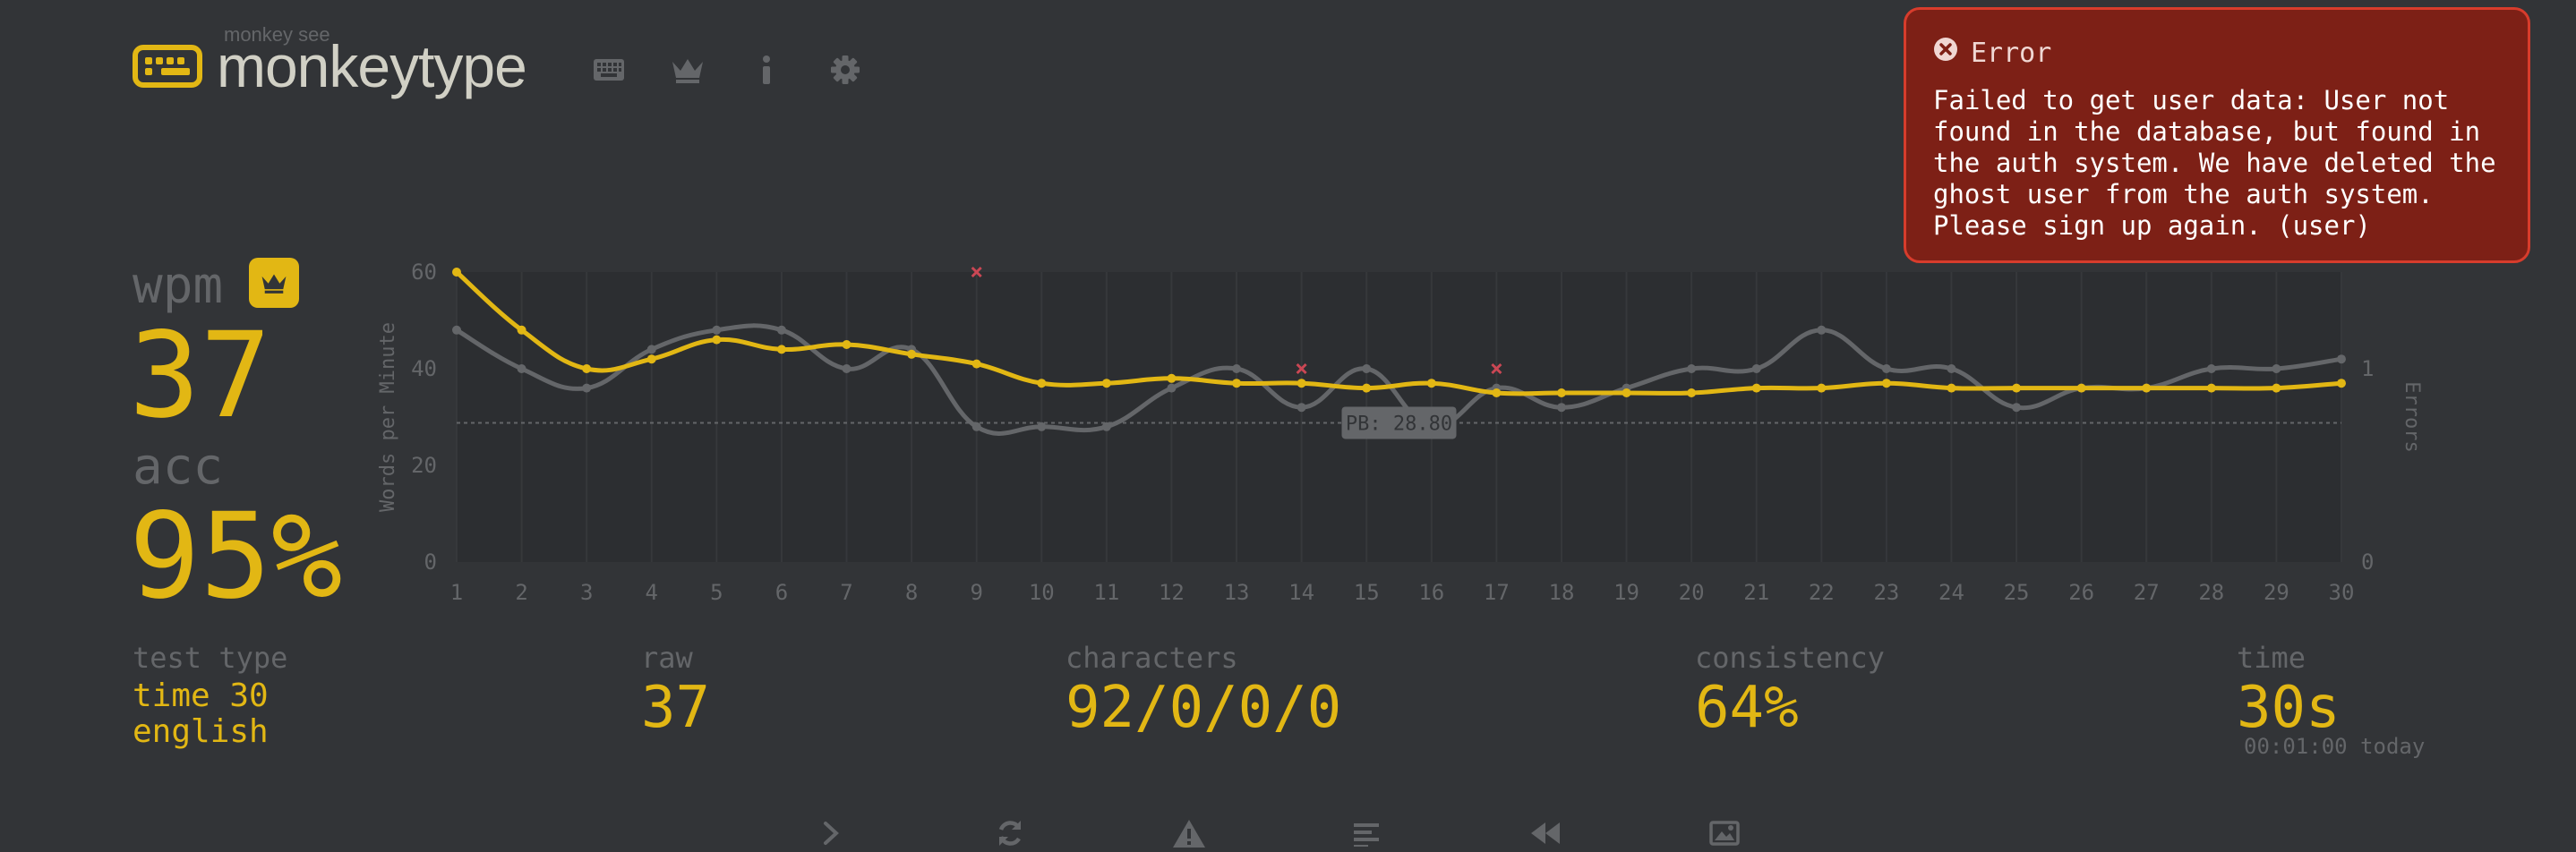  Describe the element at coordinates (1724, 833) in the screenshot. I see `screenshot-icon` at that location.